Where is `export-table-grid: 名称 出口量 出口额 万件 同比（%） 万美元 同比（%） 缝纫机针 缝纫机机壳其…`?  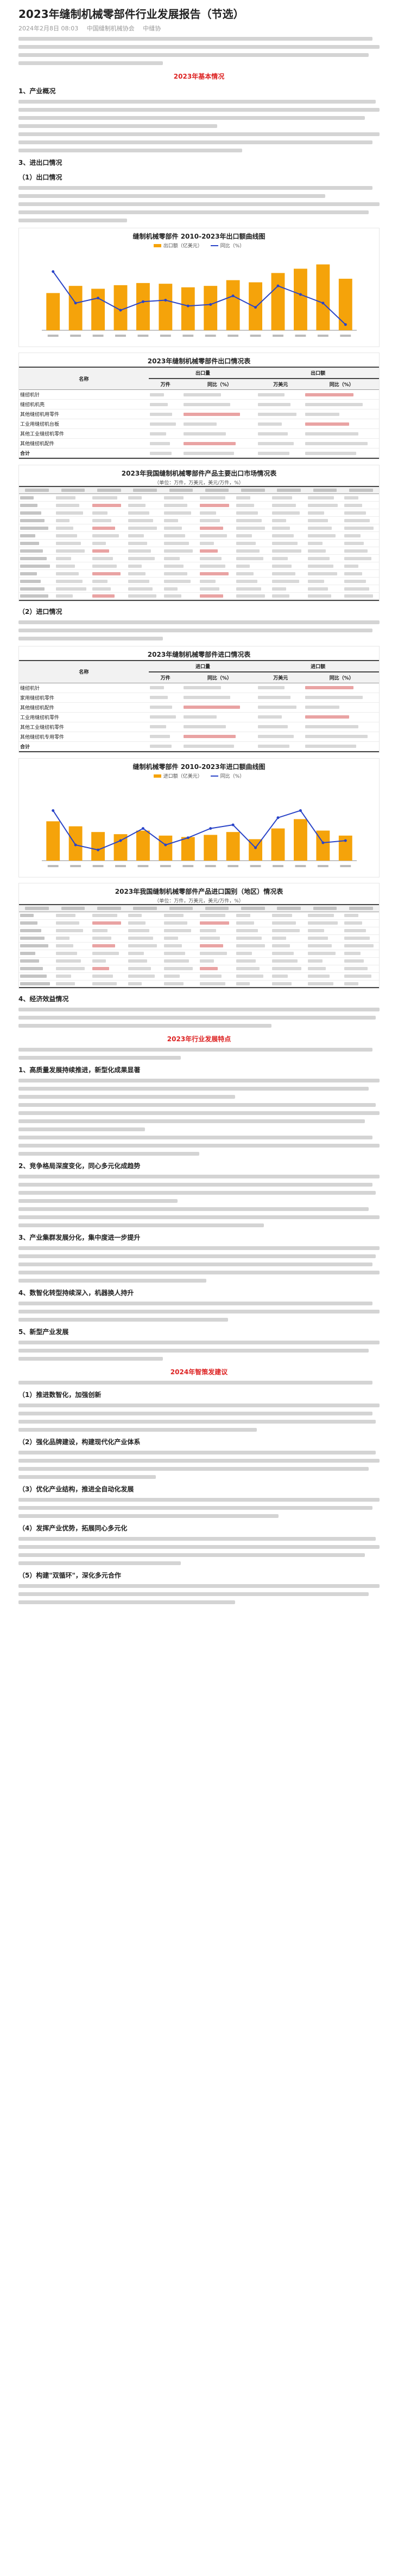
export-table-grid: 名称 出口量 出口额 万件 同比（%） 万美元 同比（%） 缝纫机针 缝纫机机壳其… is located at coordinates (199, 413).